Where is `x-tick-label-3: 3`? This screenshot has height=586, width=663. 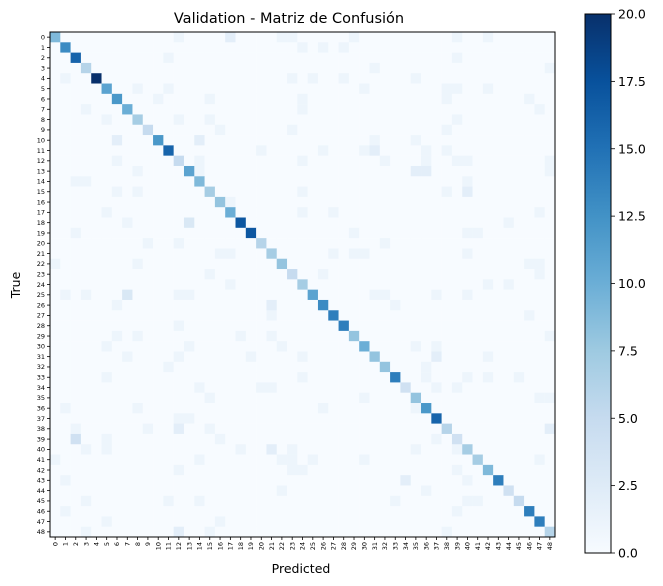
x-tick-label-3: 3 is located at coordinates (86, 544).